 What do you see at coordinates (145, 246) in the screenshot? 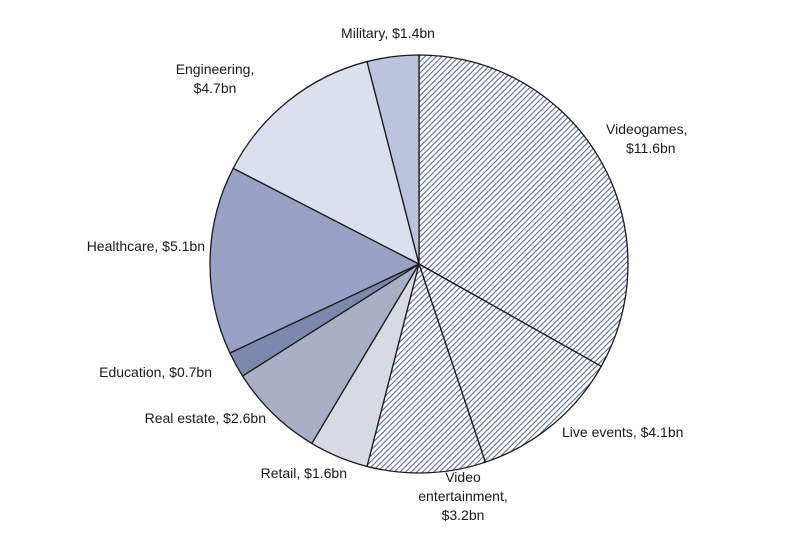
I see `label-healthcare: Healthcare, $5.1bn` at bounding box center [145, 246].